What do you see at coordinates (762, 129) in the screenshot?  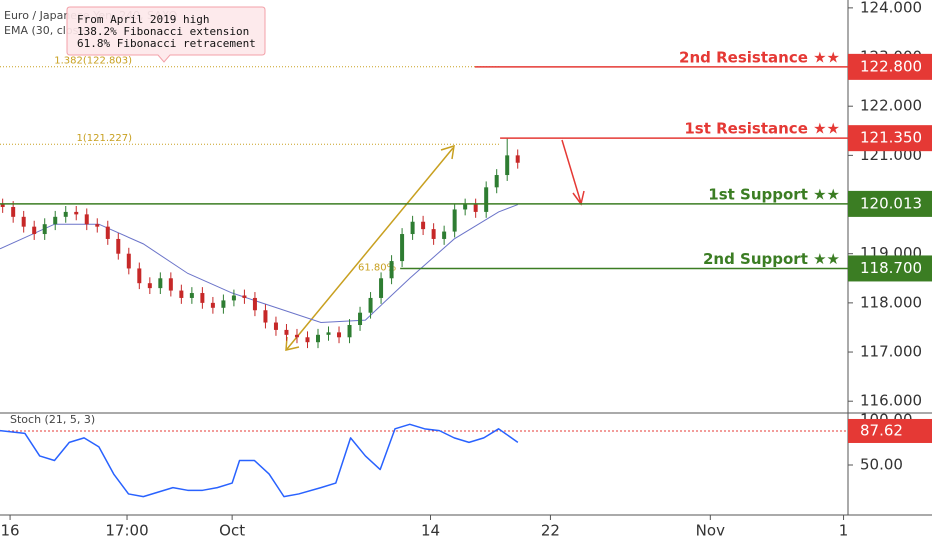 I see `level-label: 1st Resistance ★★` at bounding box center [762, 129].